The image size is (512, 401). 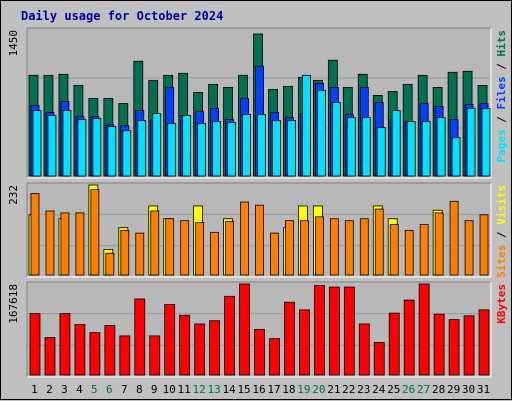 What do you see at coordinates (94, 389) in the screenshot?
I see `x-tick-label-5: 5` at bounding box center [94, 389].